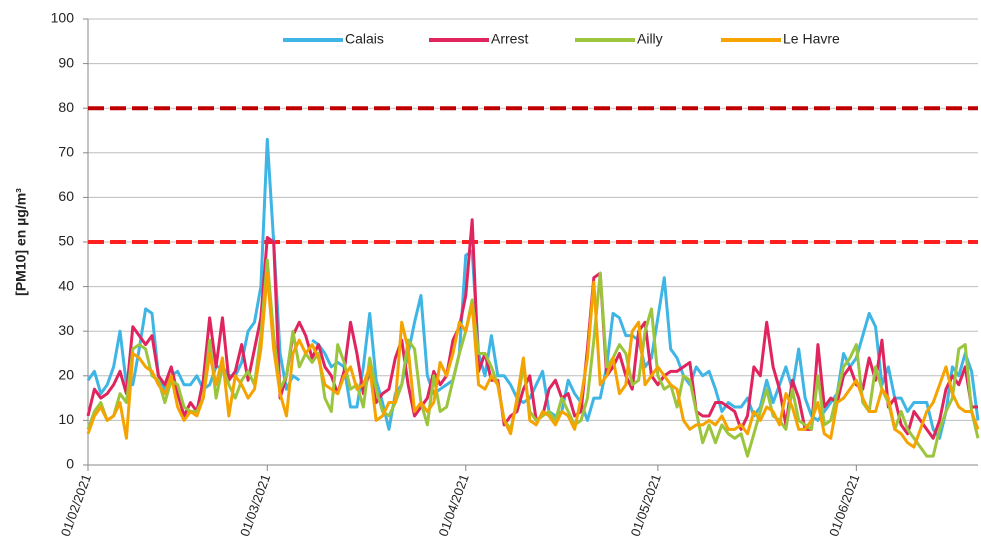 This screenshot has height=555, width=981. Describe the element at coordinates (66, 62) in the screenshot. I see `y-tick-label: 90` at that location.